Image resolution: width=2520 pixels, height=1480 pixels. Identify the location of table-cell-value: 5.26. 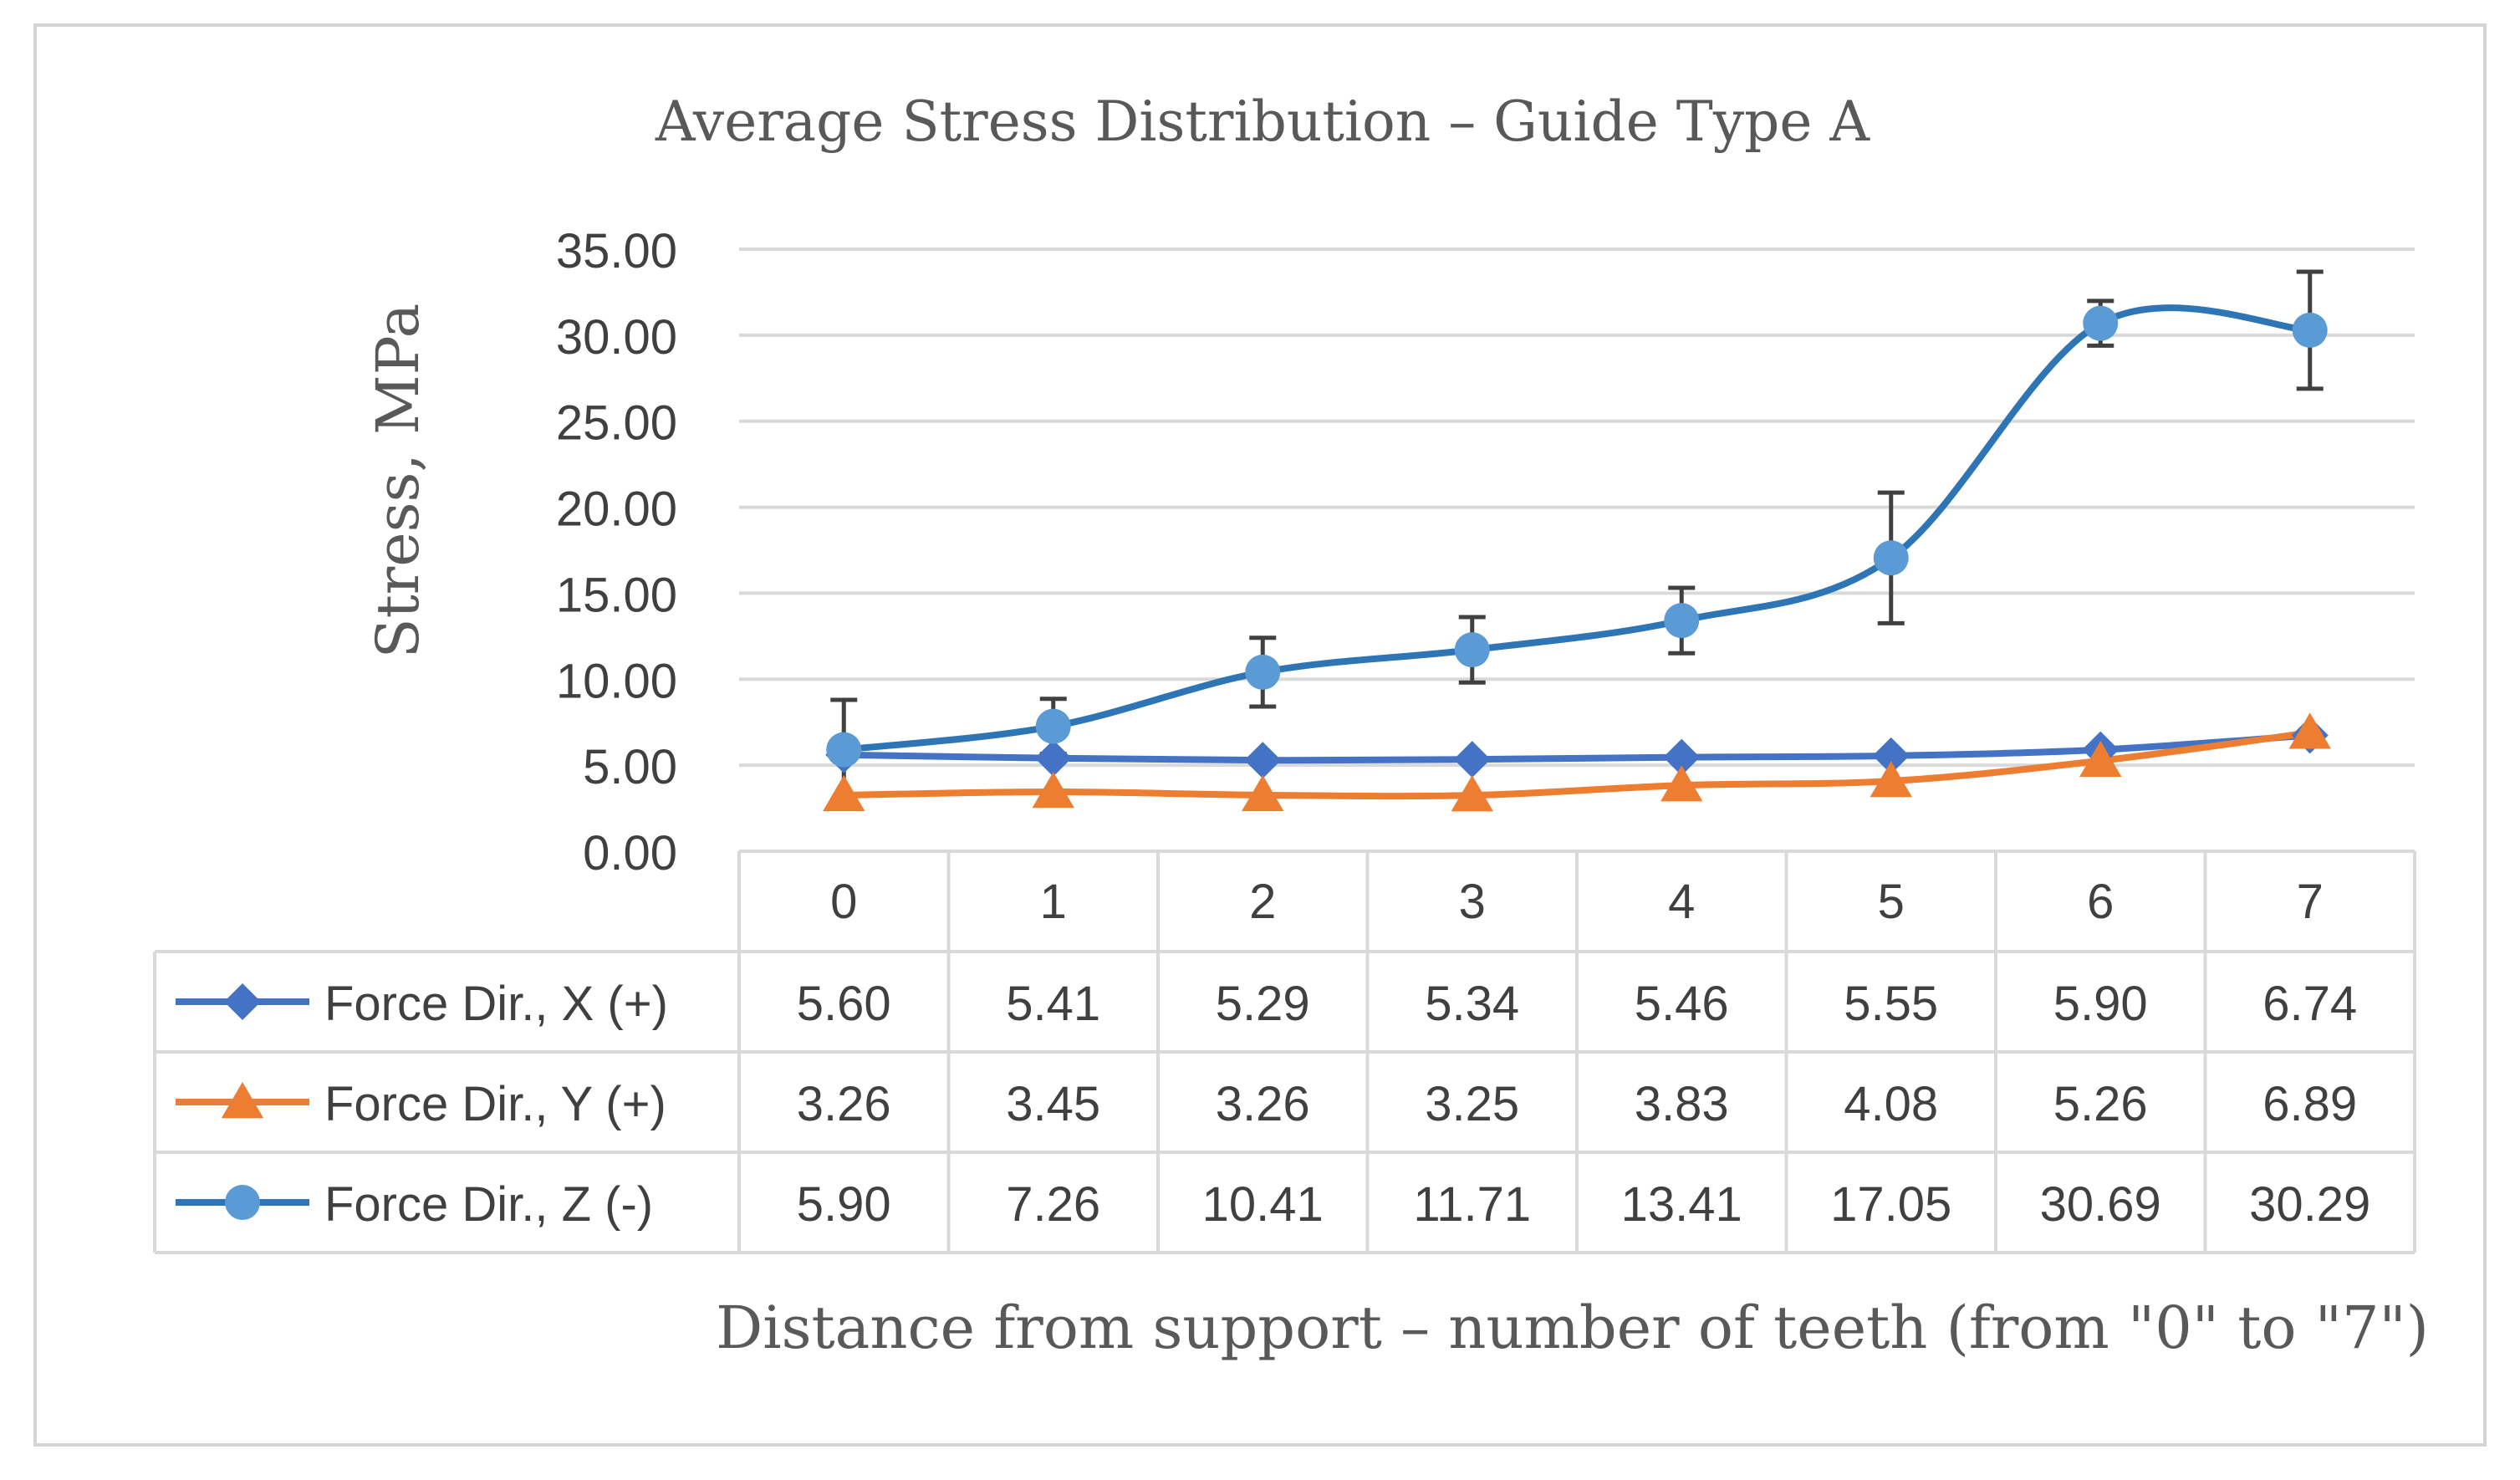
(2100, 1104).